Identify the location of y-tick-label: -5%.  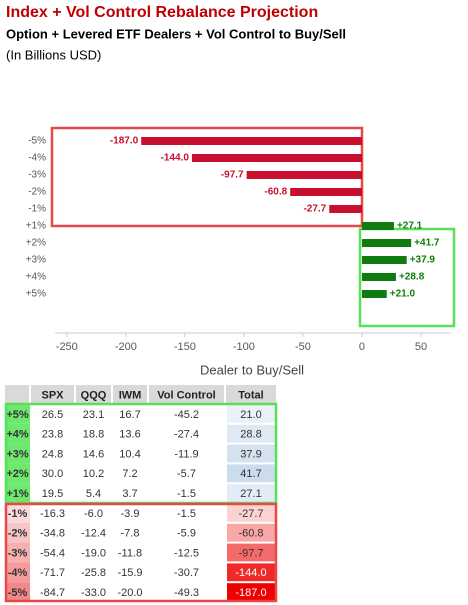
(37, 141).